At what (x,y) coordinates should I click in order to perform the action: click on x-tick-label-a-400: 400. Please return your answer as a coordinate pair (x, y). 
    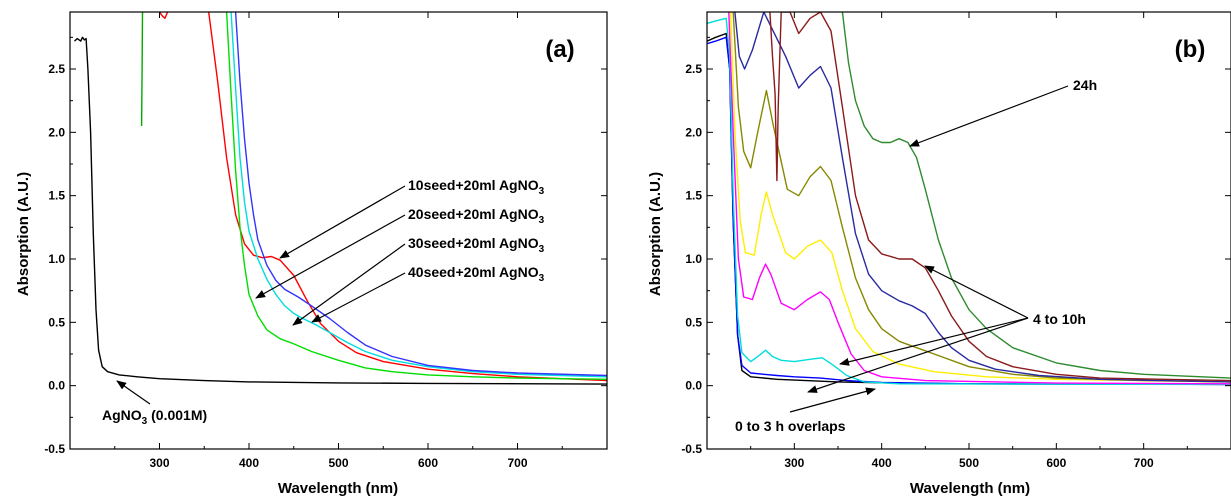
    Looking at the image, I should click on (249, 463).